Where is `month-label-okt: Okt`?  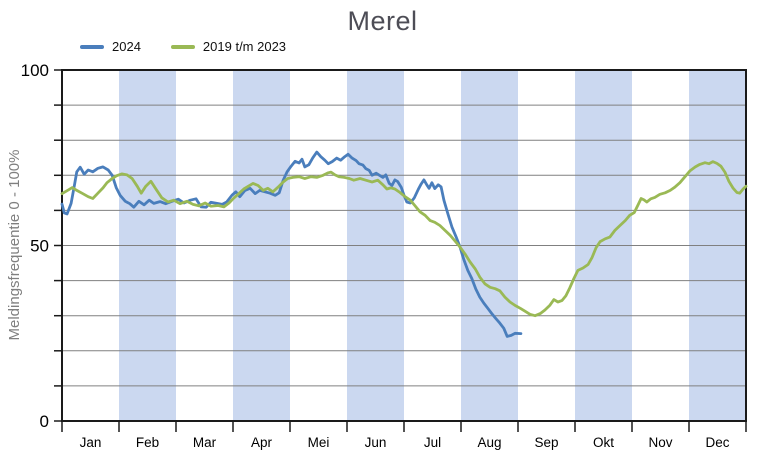
month-label-okt: Okt is located at coordinates (603, 442).